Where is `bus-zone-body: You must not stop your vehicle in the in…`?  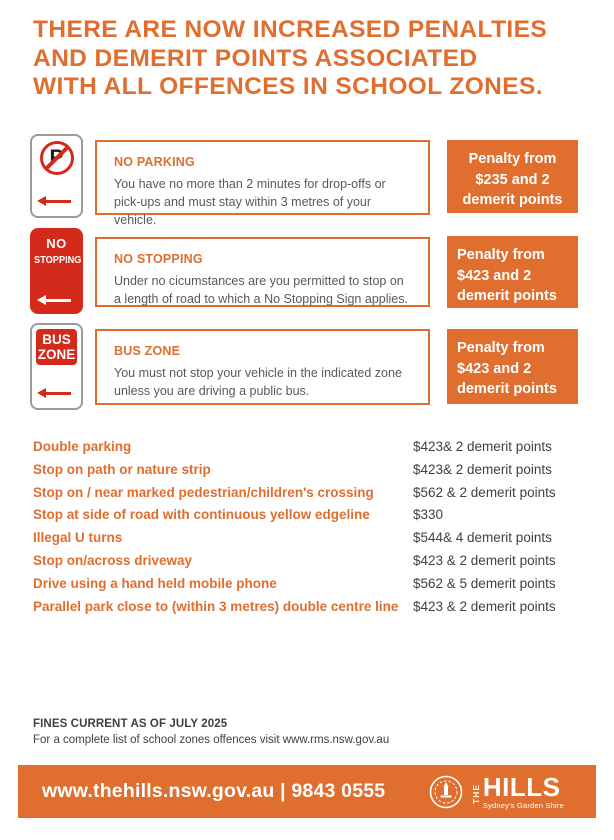 bus-zone-body: You must not stop your vehicle in the in… is located at coordinates (258, 382).